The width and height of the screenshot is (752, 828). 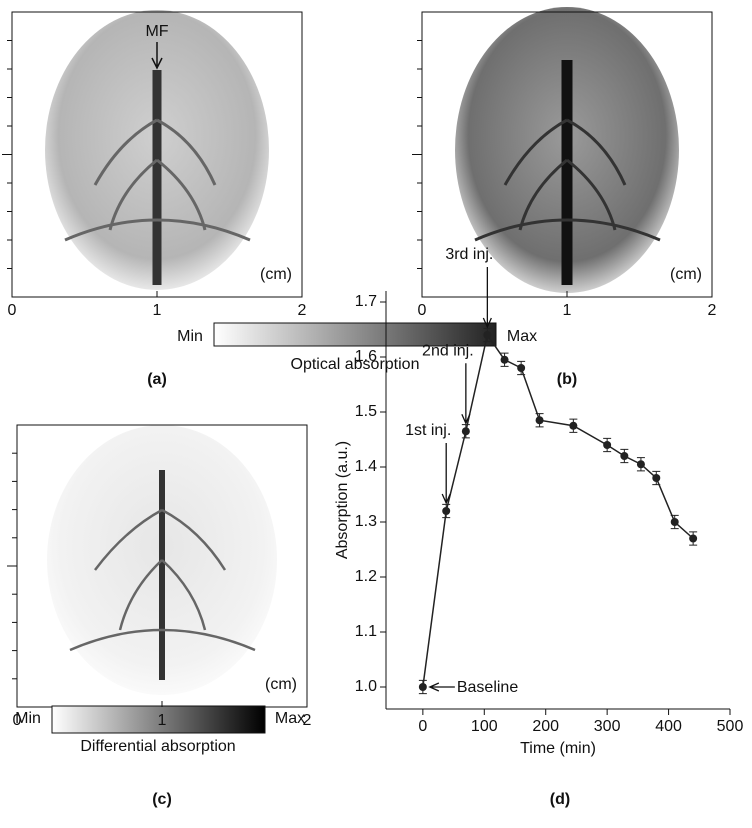 What do you see at coordinates (448, 350) in the screenshot?
I see `annotation: 2nd inj.` at bounding box center [448, 350].